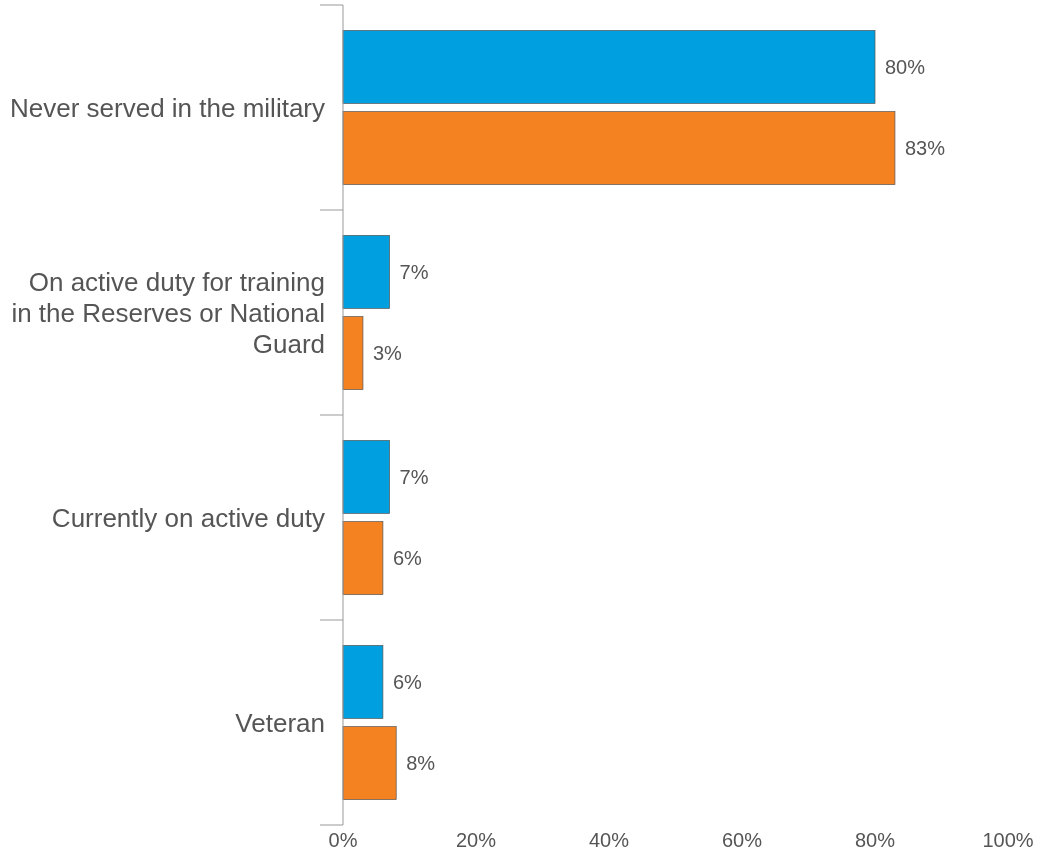 The image size is (1044, 855). What do you see at coordinates (280, 722) in the screenshot?
I see `y-tick-label: Veteran` at bounding box center [280, 722].